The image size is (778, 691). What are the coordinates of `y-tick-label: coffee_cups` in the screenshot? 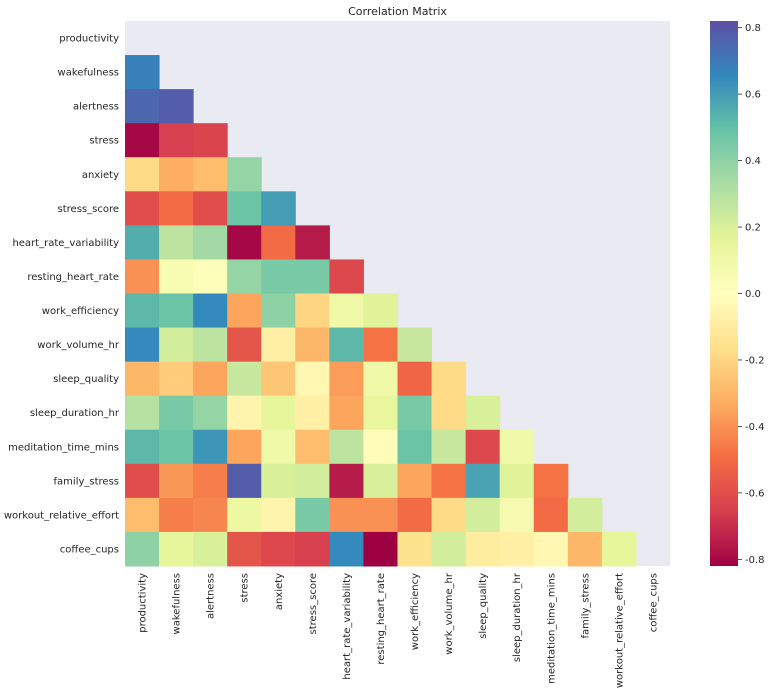 It's located at (89, 549).